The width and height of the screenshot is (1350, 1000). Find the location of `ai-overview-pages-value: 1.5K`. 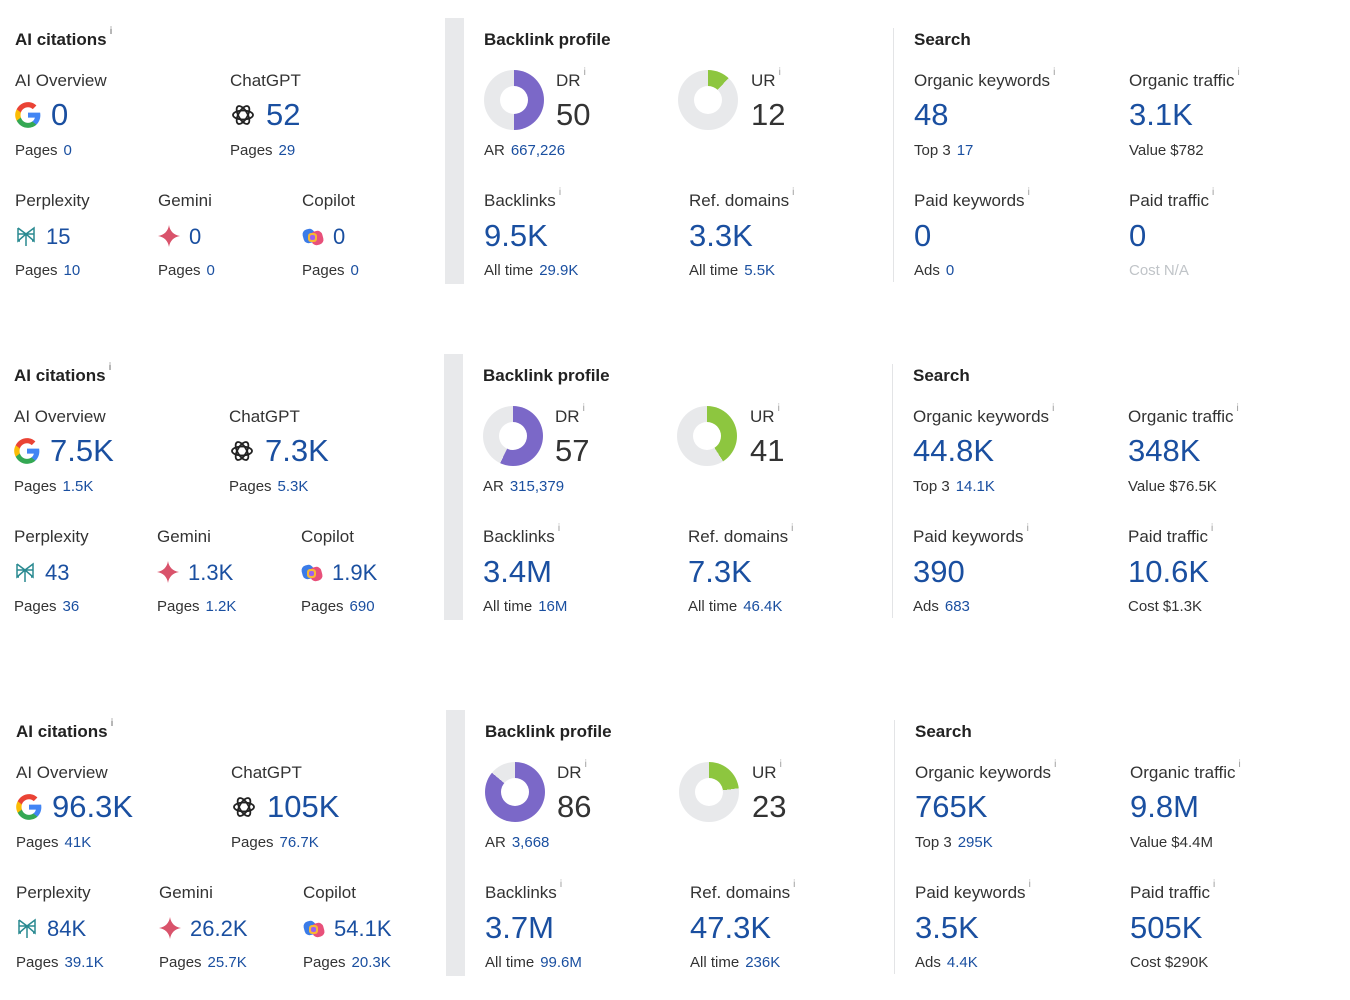

ai-overview-pages-value: 1.5K is located at coordinates (78, 486).